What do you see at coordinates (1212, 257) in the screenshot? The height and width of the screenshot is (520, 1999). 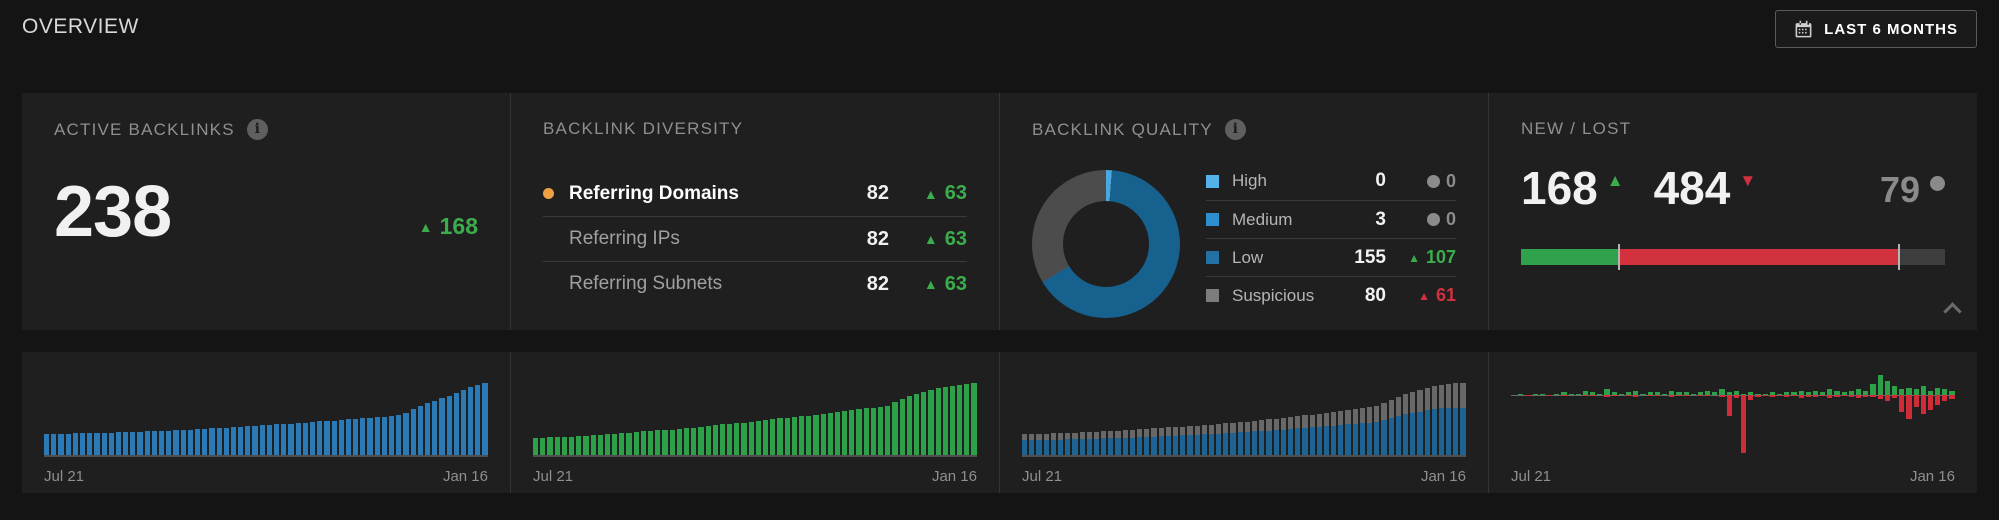 I see `legend-swatch` at bounding box center [1212, 257].